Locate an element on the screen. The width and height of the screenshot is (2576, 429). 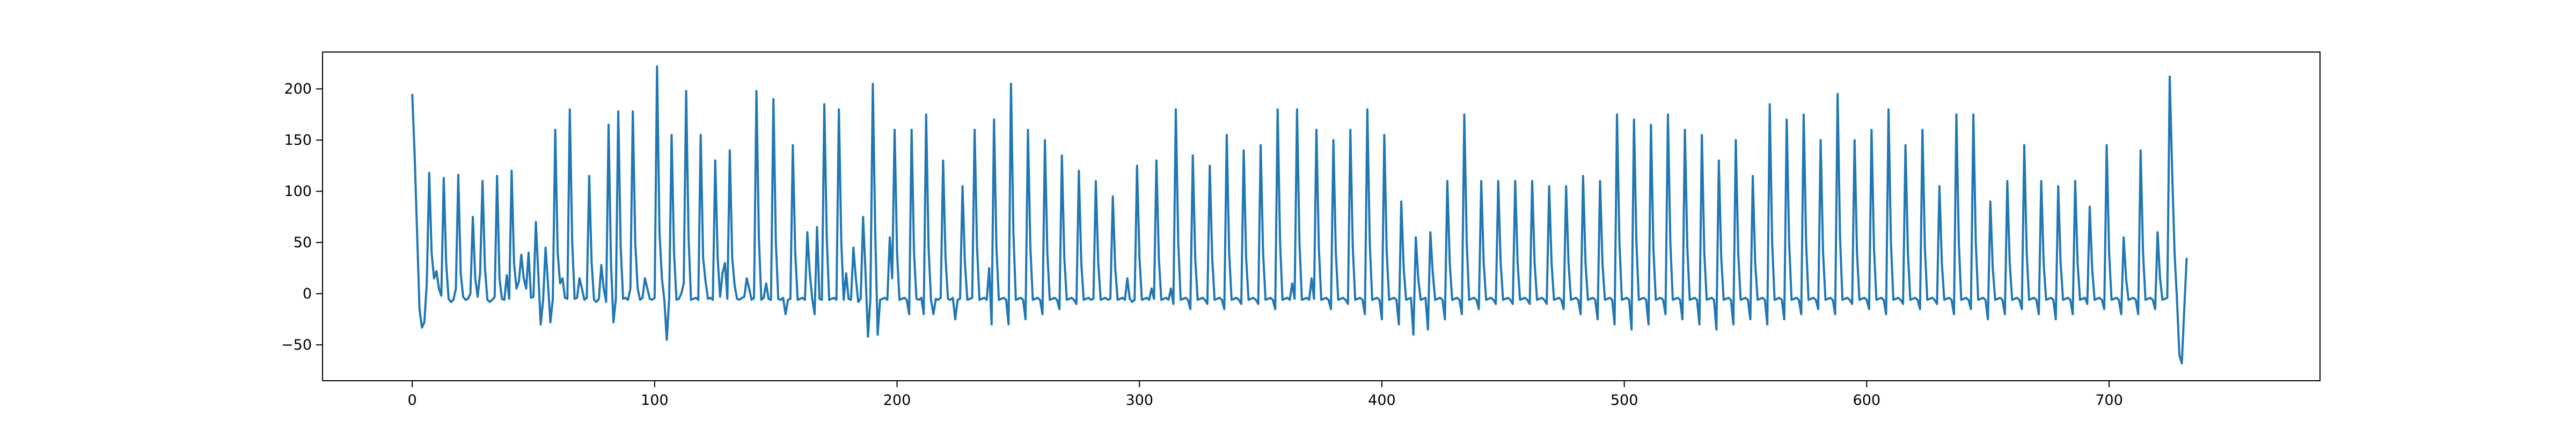
y-tick-label: 0 is located at coordinates (307, 294).